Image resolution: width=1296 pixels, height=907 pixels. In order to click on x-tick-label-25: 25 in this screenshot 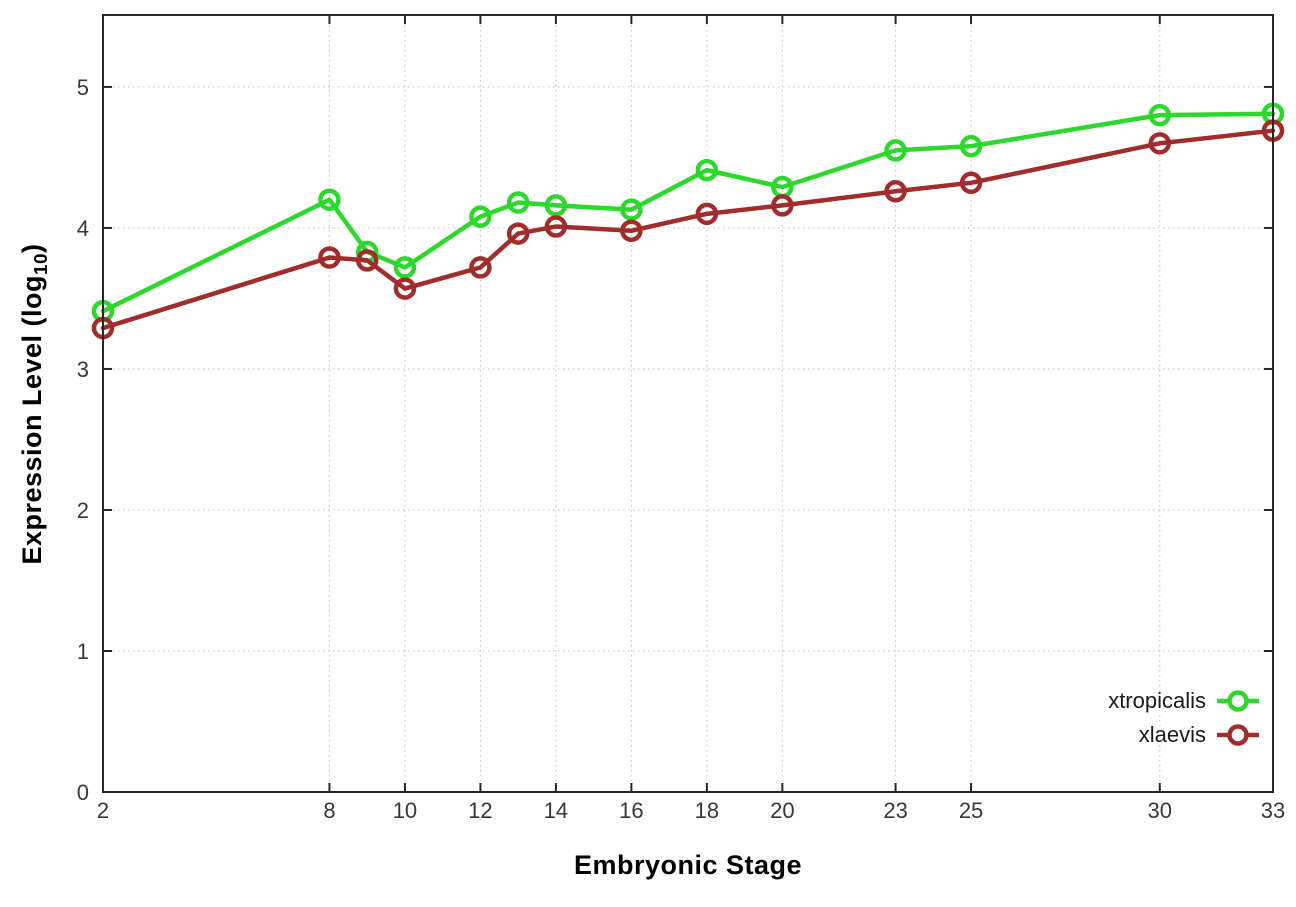, I will do `click(971, 810)`.